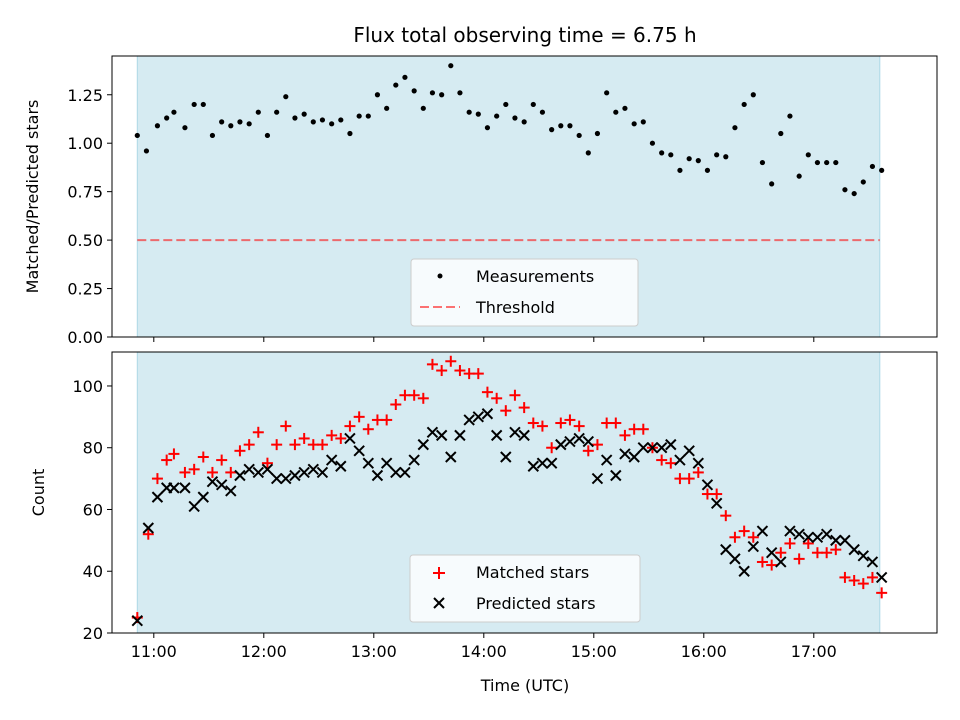 The width and height of the screenshot is (960, 720). What do you see at coordinates (594, 651) in the screenshot?
I see `x-tick-label: 15:00` at bounding box center [594, 651].